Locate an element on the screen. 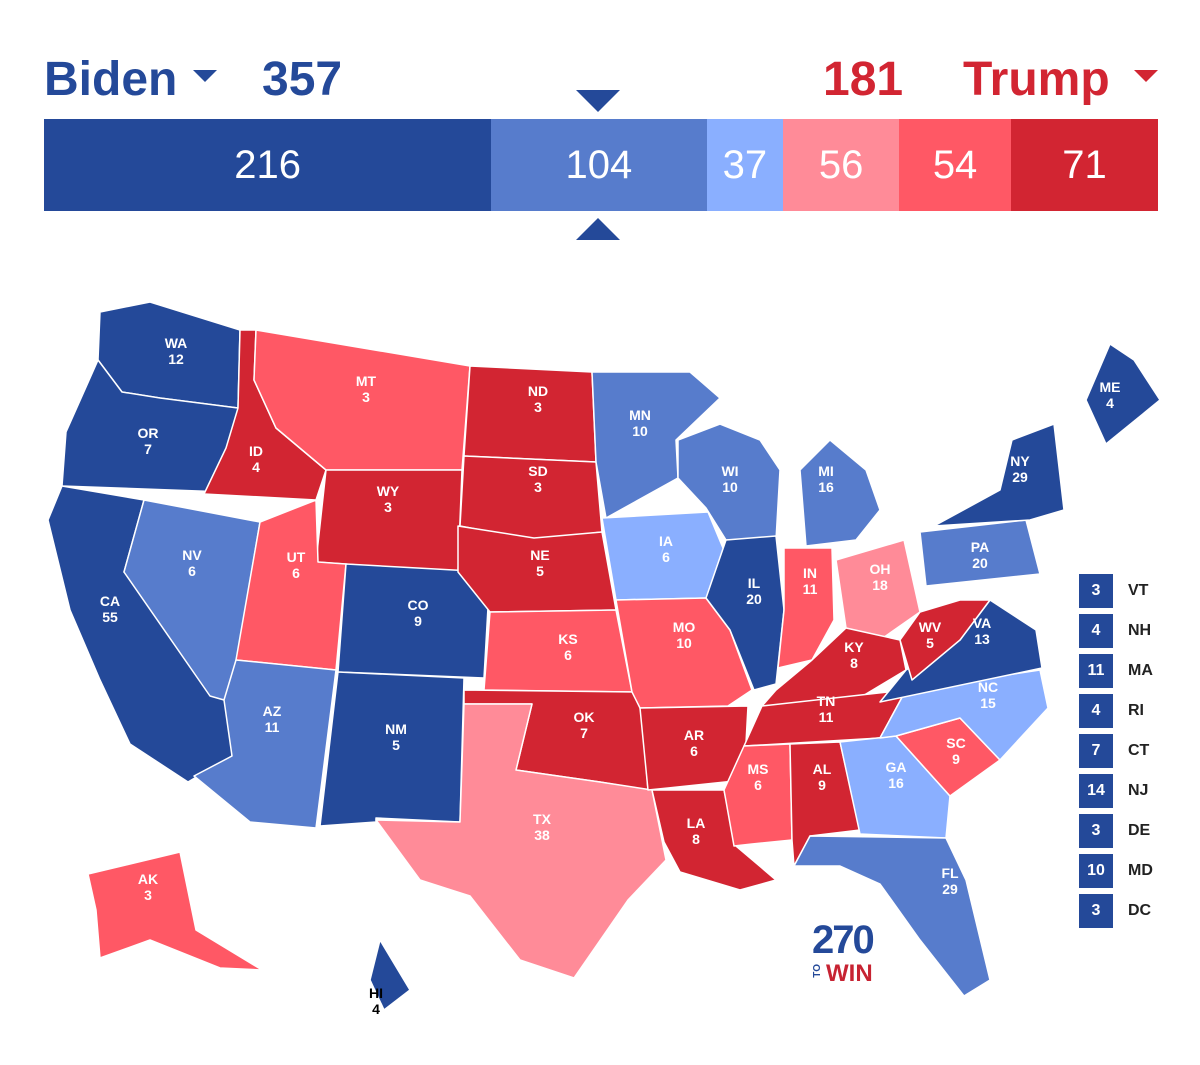  state-label-nc: NC 15 is located at coordinates (988, 695).